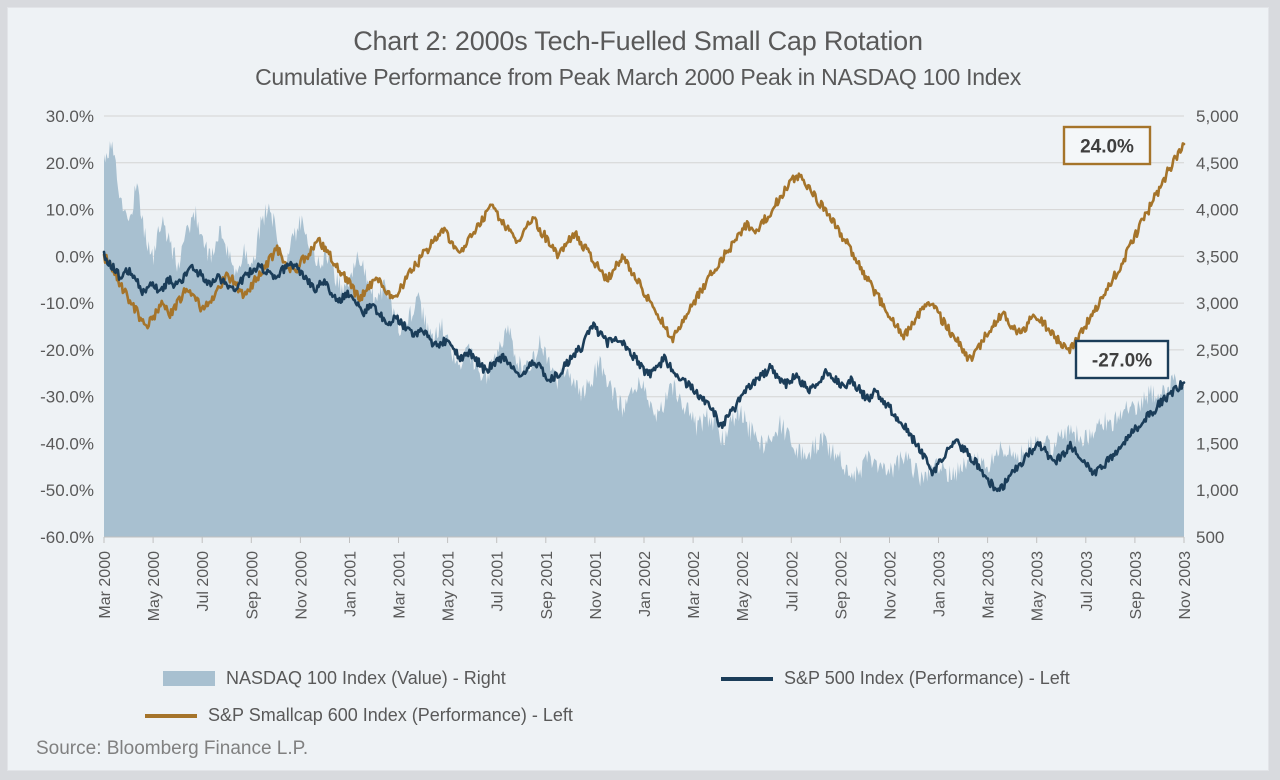 This screenshot has width=1280, height=780. I want to click on legend-item-sp500: S&P 500 Index (Performance) - Left, so click(895, 678).